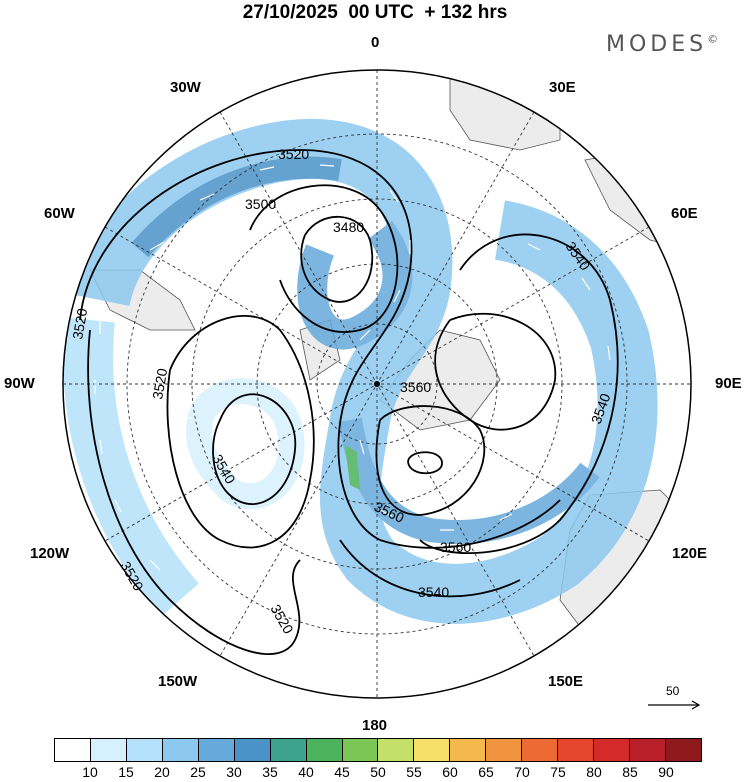  Describe the element at coordinates (728, 383) in the screenshot. I see `lon-label-90e: 90E` at that location.